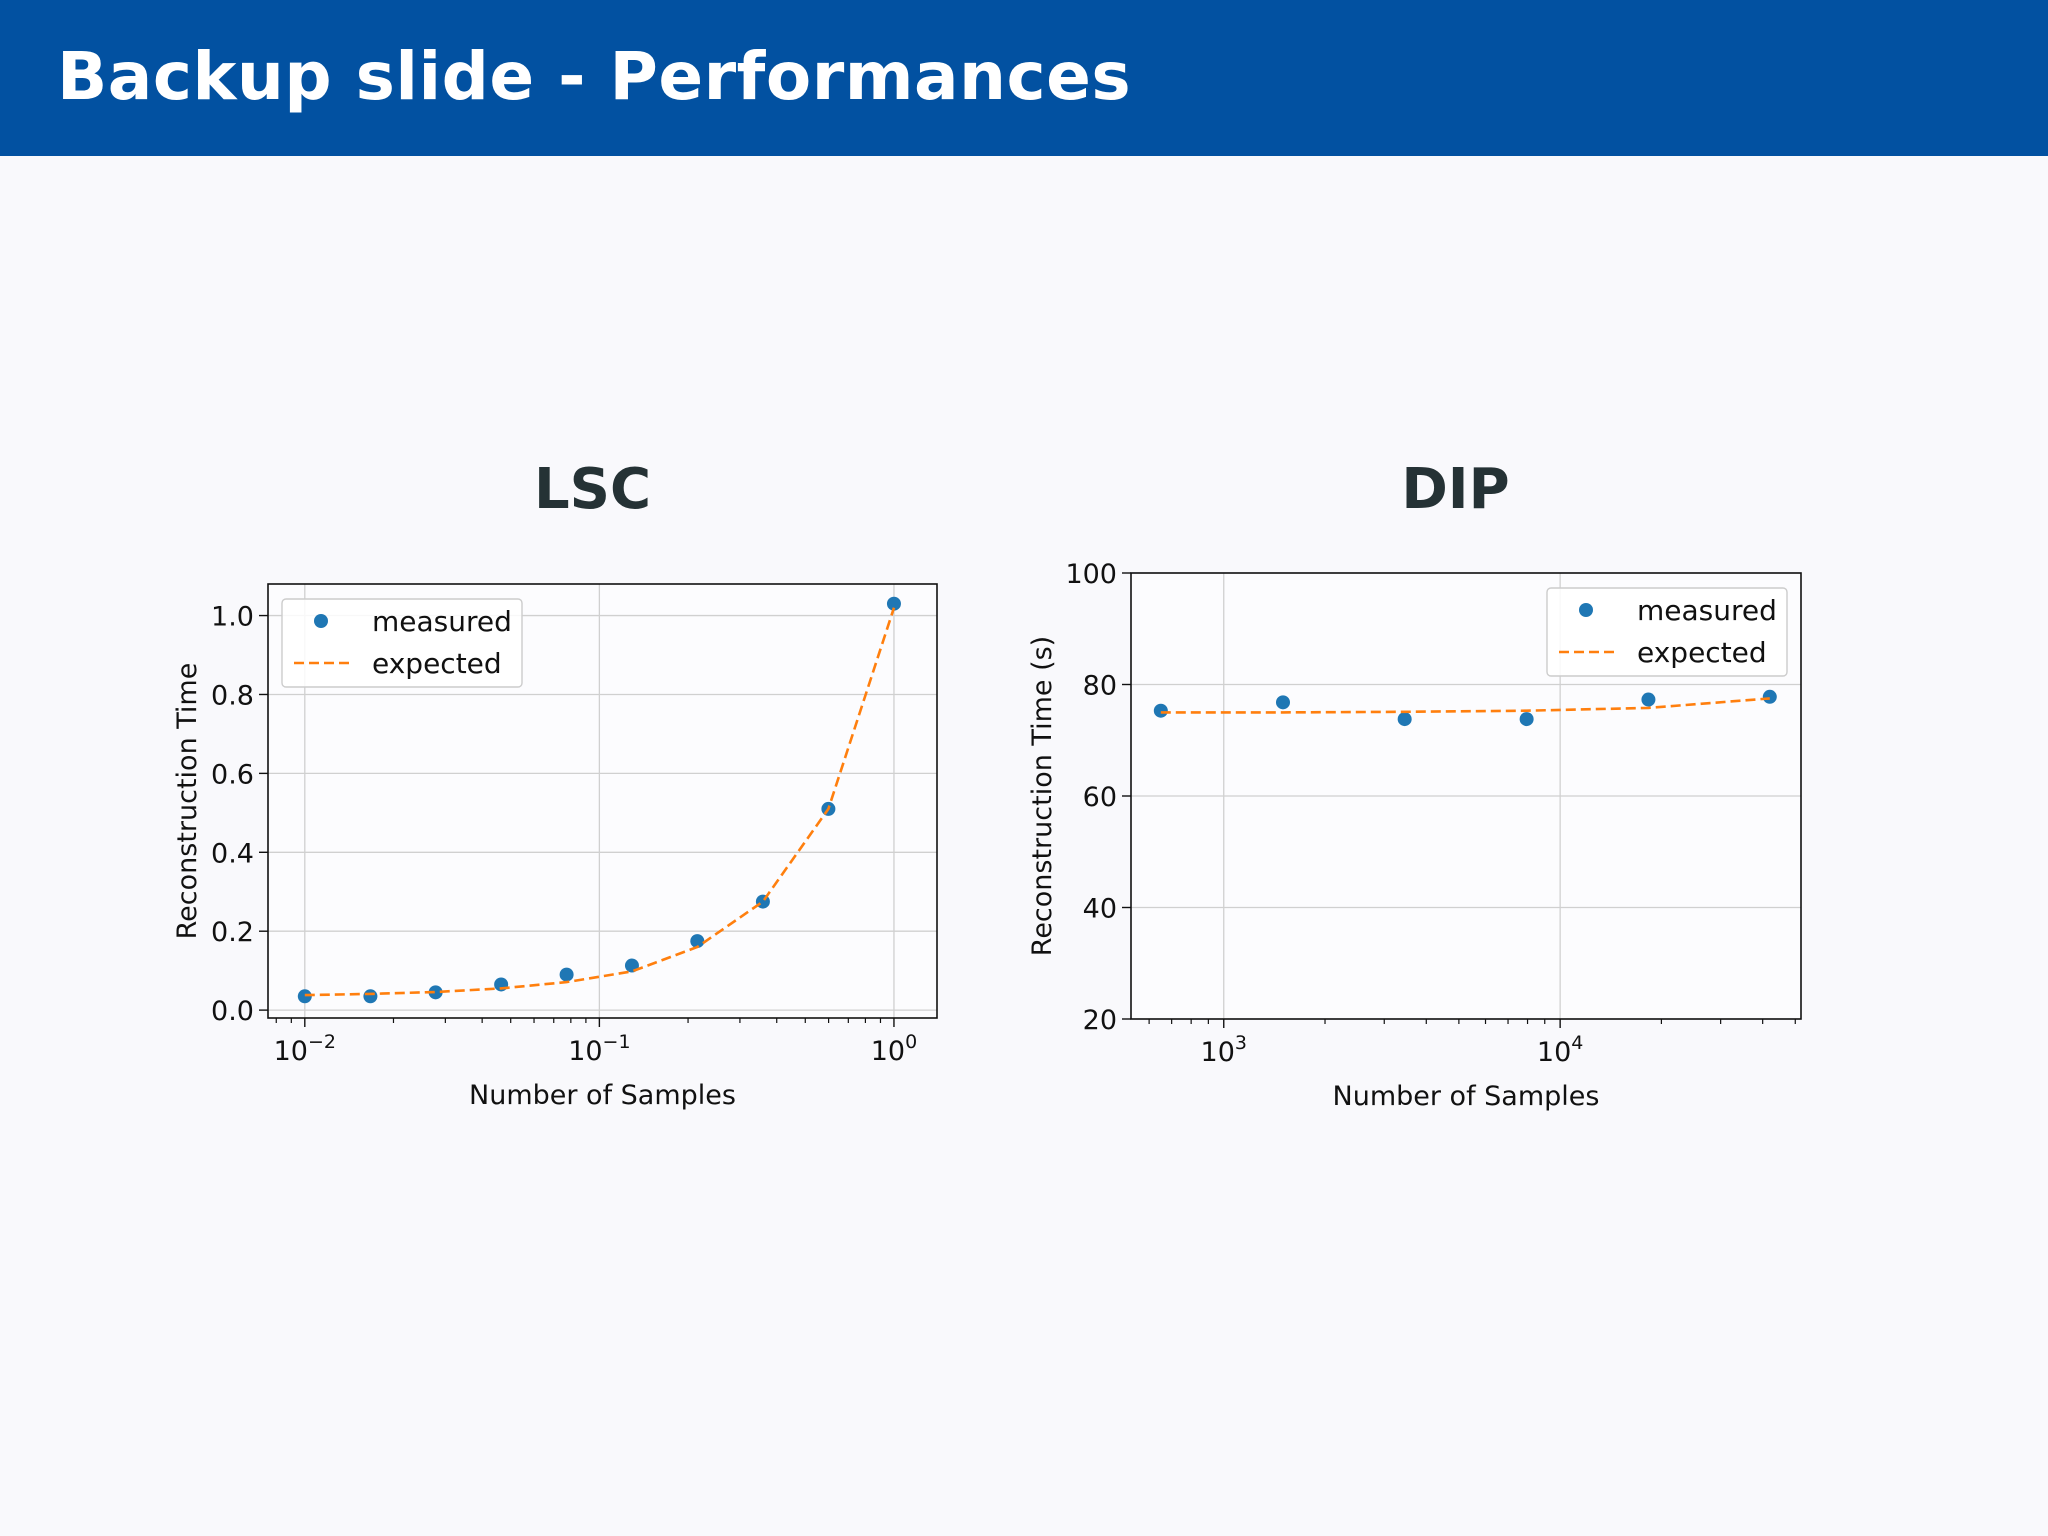 The image size is (2048, 1536). What do you see at coordinates (1455, 489) in the screenshot?
I see `dip-chart-title: DIP` at bounding box center [1455, 489].